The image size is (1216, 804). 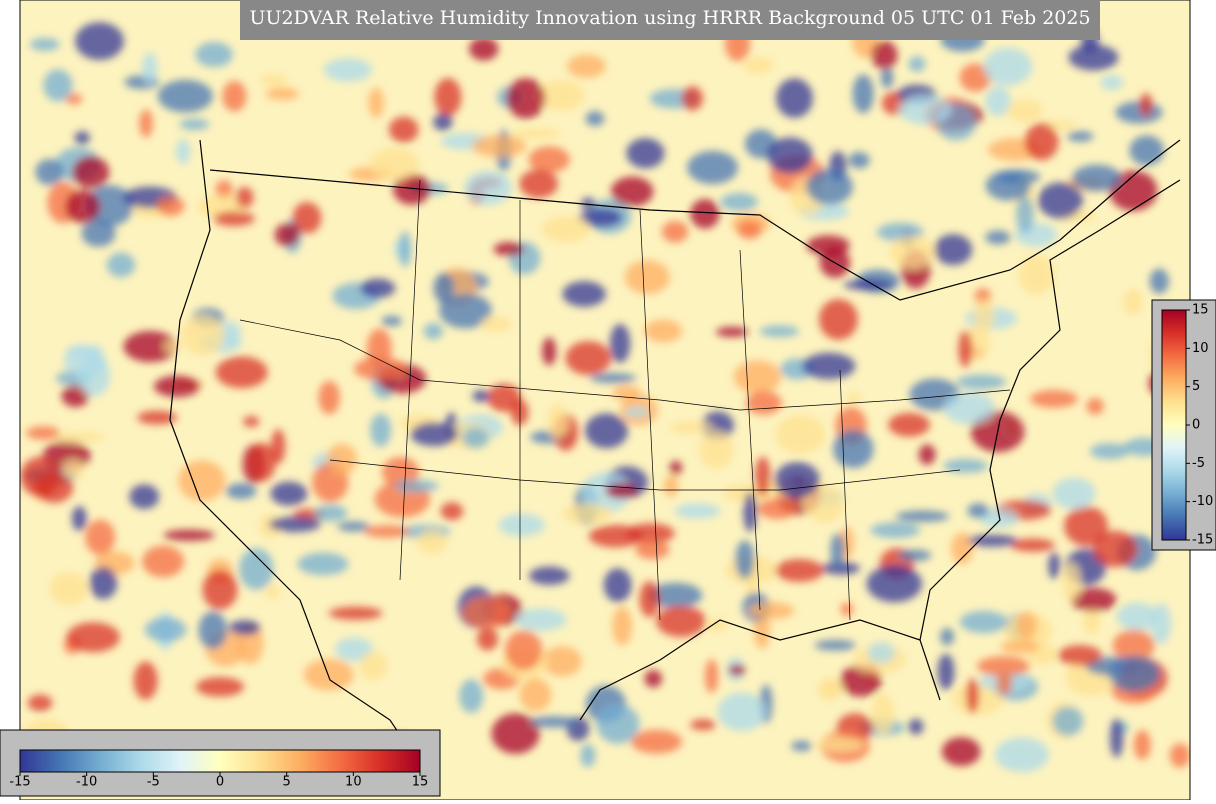 I want to click on colorbar-tick-label: 10, so click(x=353, y=782).